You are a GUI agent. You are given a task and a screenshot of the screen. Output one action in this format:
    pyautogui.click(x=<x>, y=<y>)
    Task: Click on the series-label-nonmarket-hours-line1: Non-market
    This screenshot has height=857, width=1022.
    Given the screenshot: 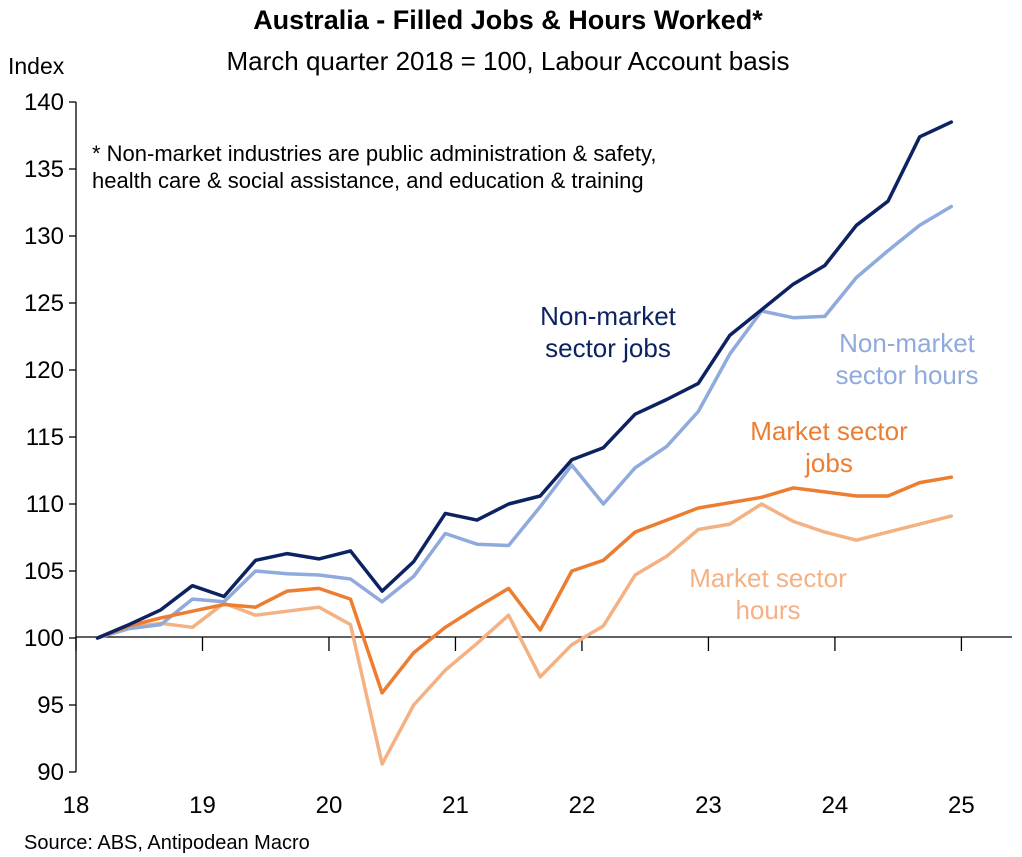 What is the action you would take?
    pyautogui.click(x=907, y=343)
    